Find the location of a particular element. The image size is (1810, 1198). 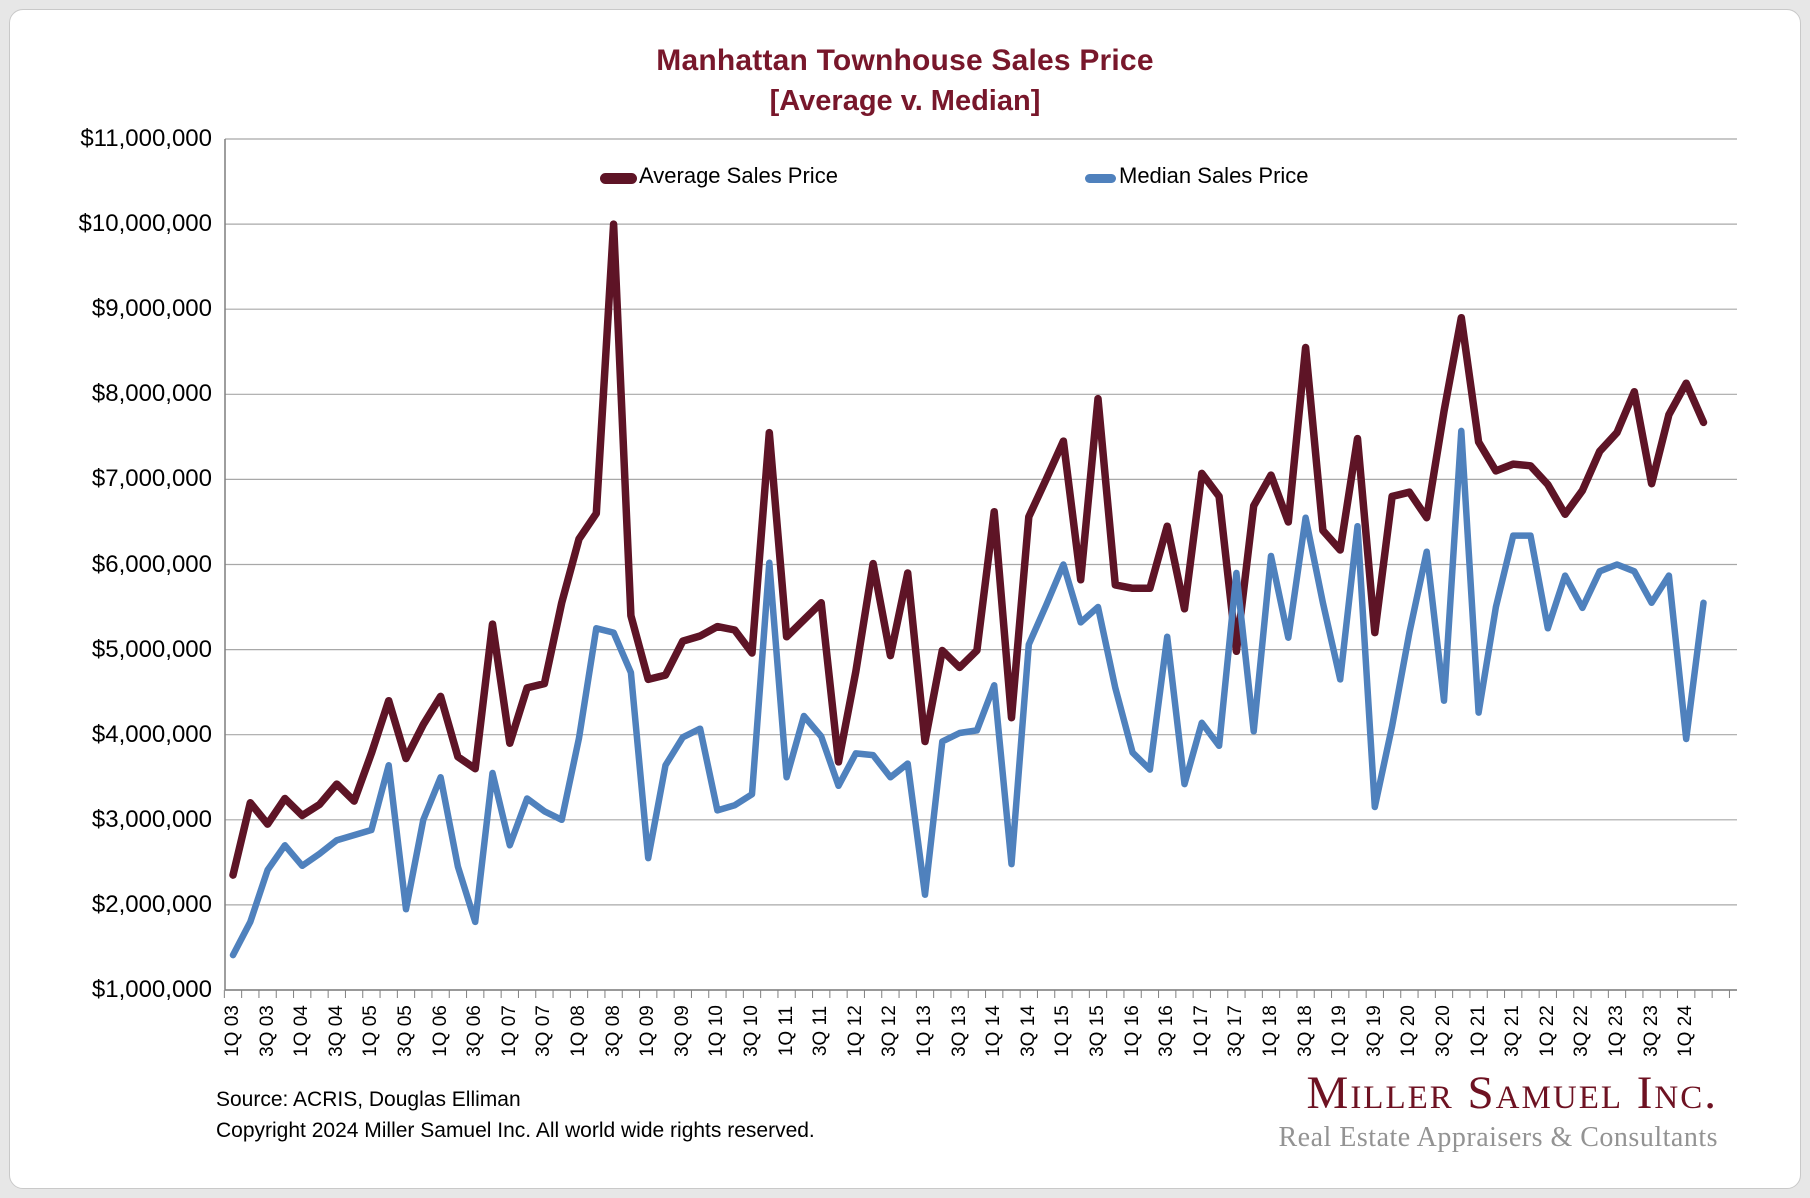

x-axis-label: 1Q 12 is located at coordinates (855, 1031).